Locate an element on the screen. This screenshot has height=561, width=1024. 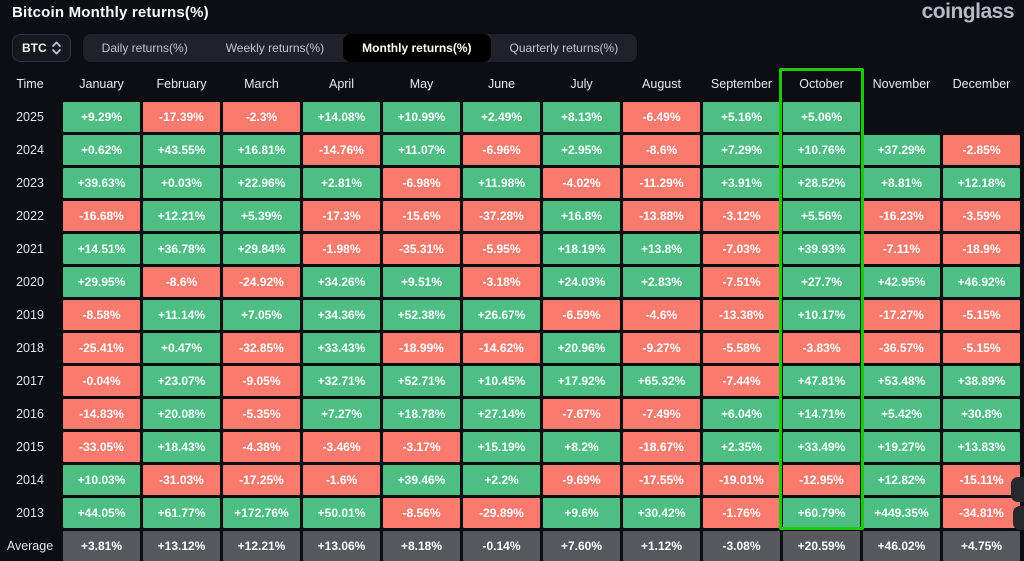
table-cell: +18.43% is located at coordinates (181, 447).